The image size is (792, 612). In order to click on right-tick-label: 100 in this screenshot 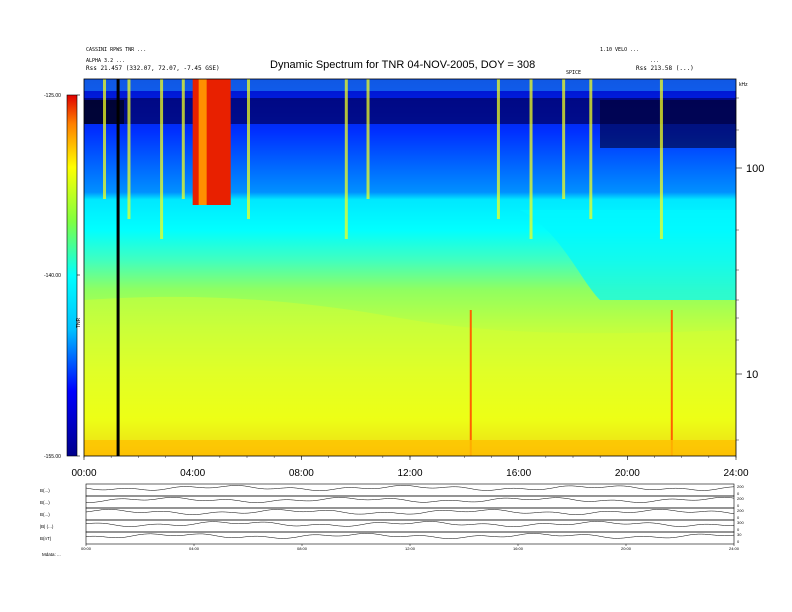, I will do `click(755, 169)`.